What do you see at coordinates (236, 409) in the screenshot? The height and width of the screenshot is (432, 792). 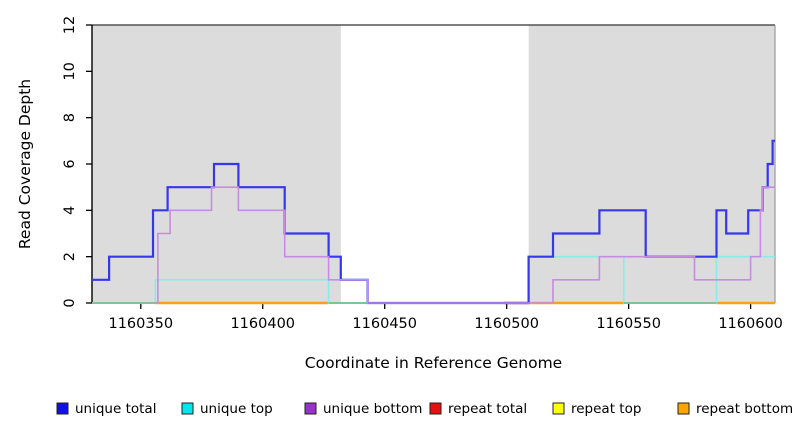 I see `legend-label-unique-top: unique top` at bounding box center [236, 409].